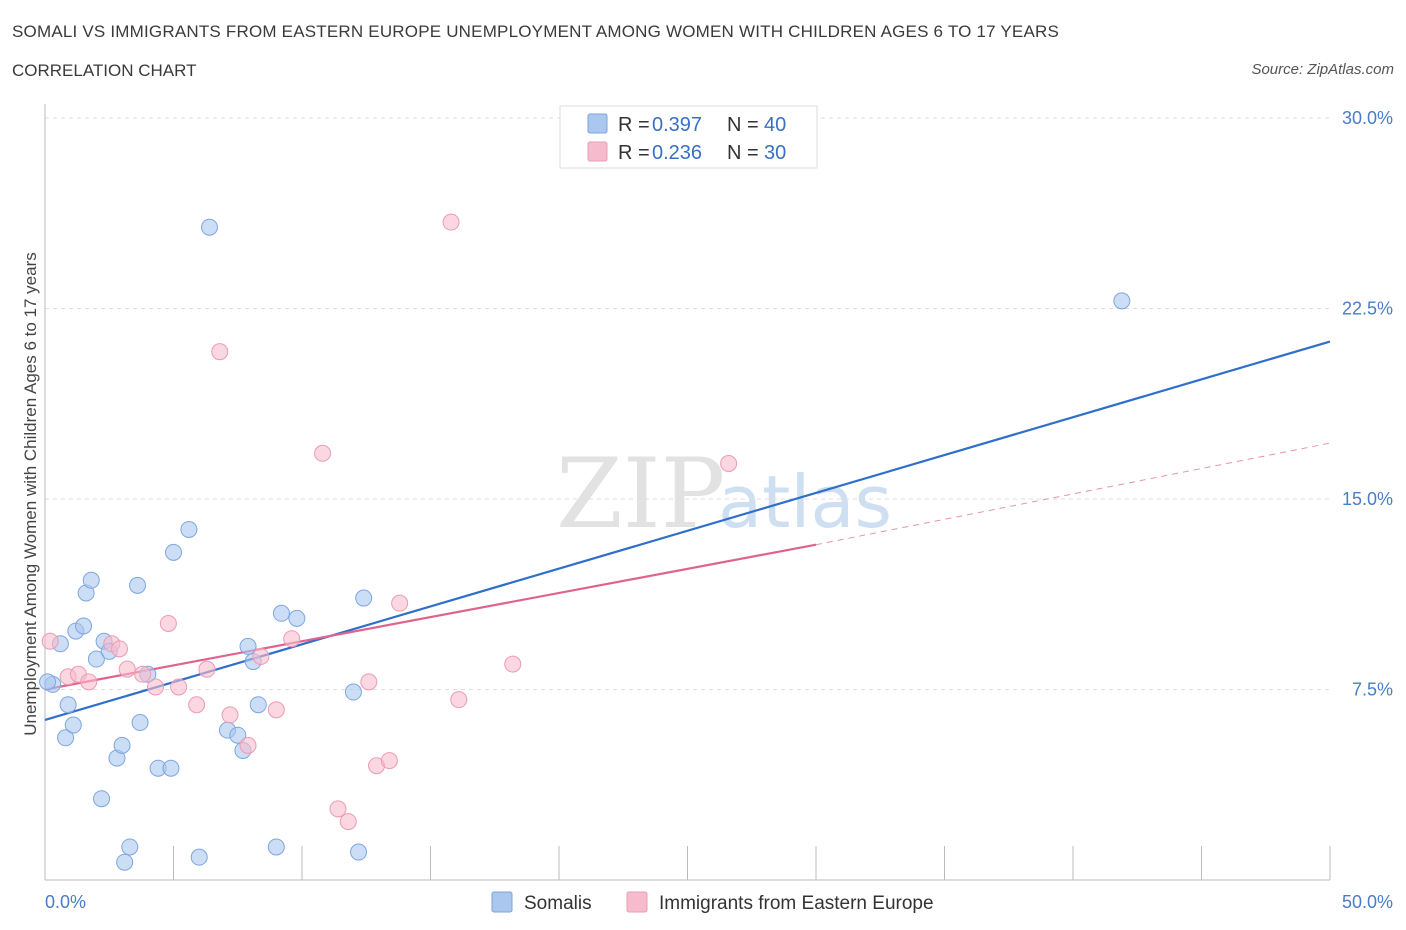  What do you see at coordinates (634, 153) in the screenshot?
I see `legend-r-label-2: R =` at bounding box center [634, 153].